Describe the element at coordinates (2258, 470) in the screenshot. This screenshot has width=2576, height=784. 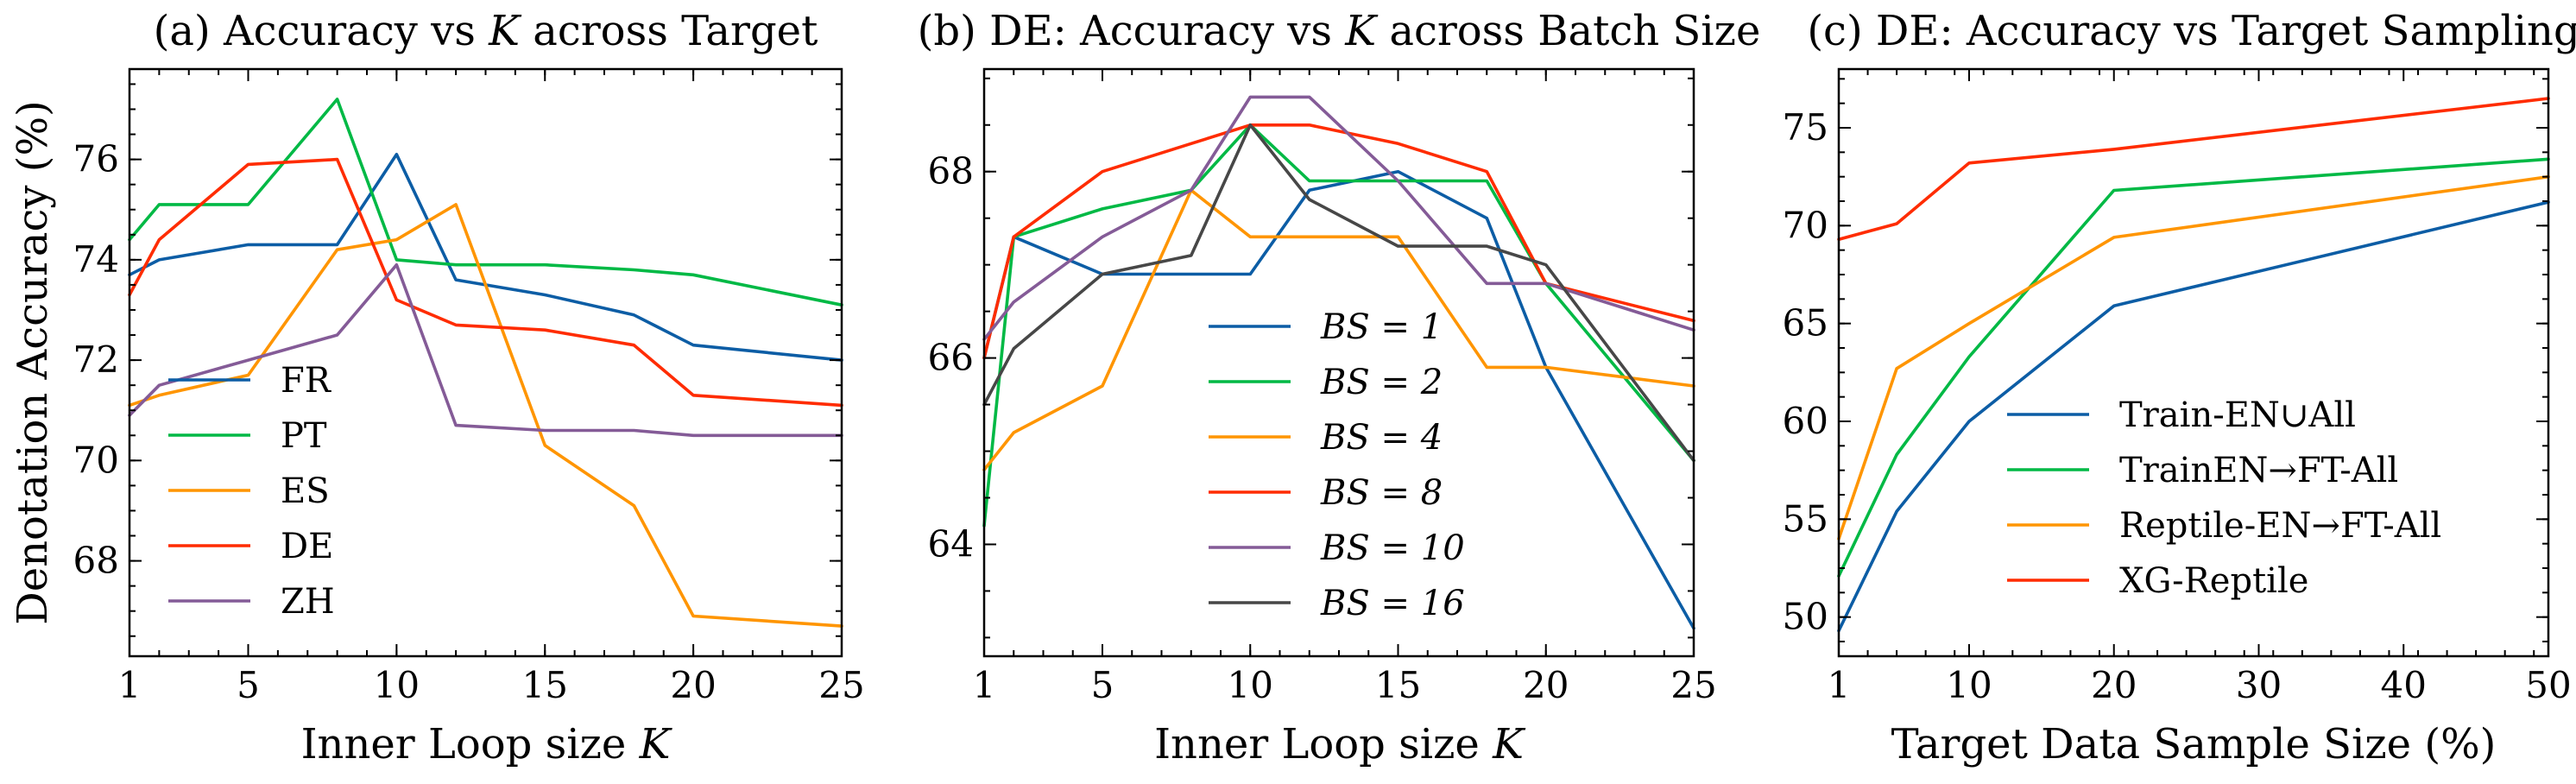
I see `legend-entry-label: TrainEN→FT-All` at that location.